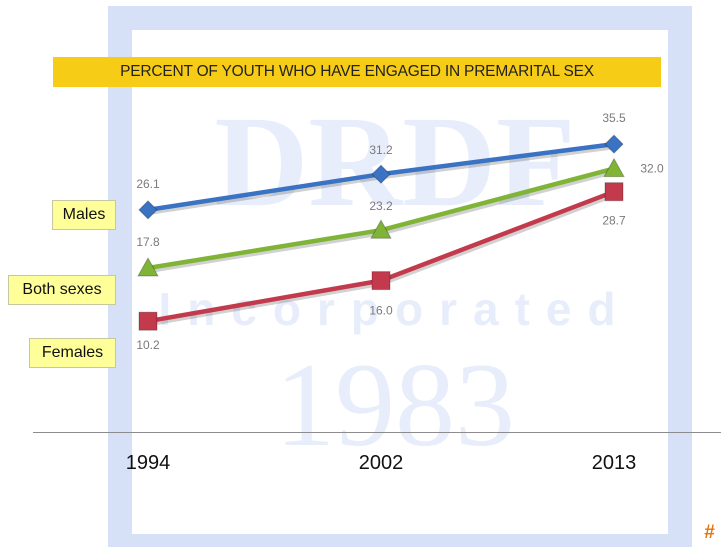 The image size is (721, 547). I want to click on data-point-both-sexes-1994, so click(148, 266).